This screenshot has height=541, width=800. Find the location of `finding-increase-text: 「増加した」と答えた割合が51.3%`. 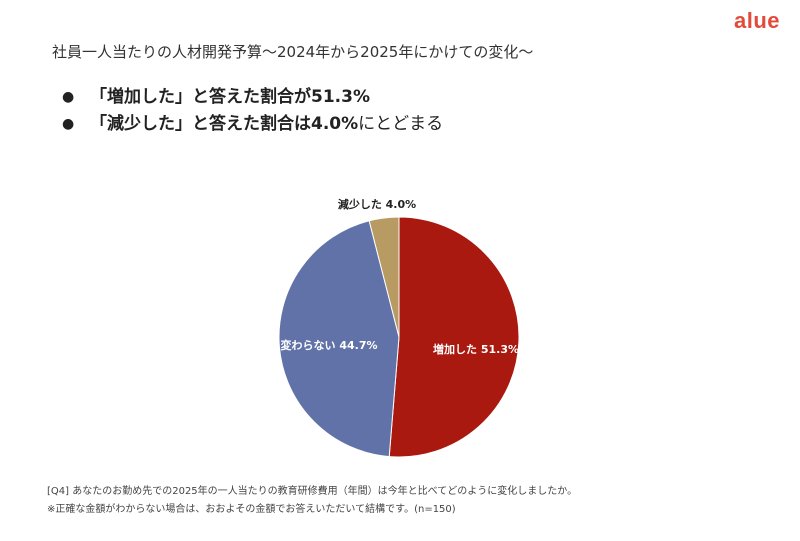

finding-increase-text: 「増加した」と答えた割合が51.3% is located at coordinates (230, 97).